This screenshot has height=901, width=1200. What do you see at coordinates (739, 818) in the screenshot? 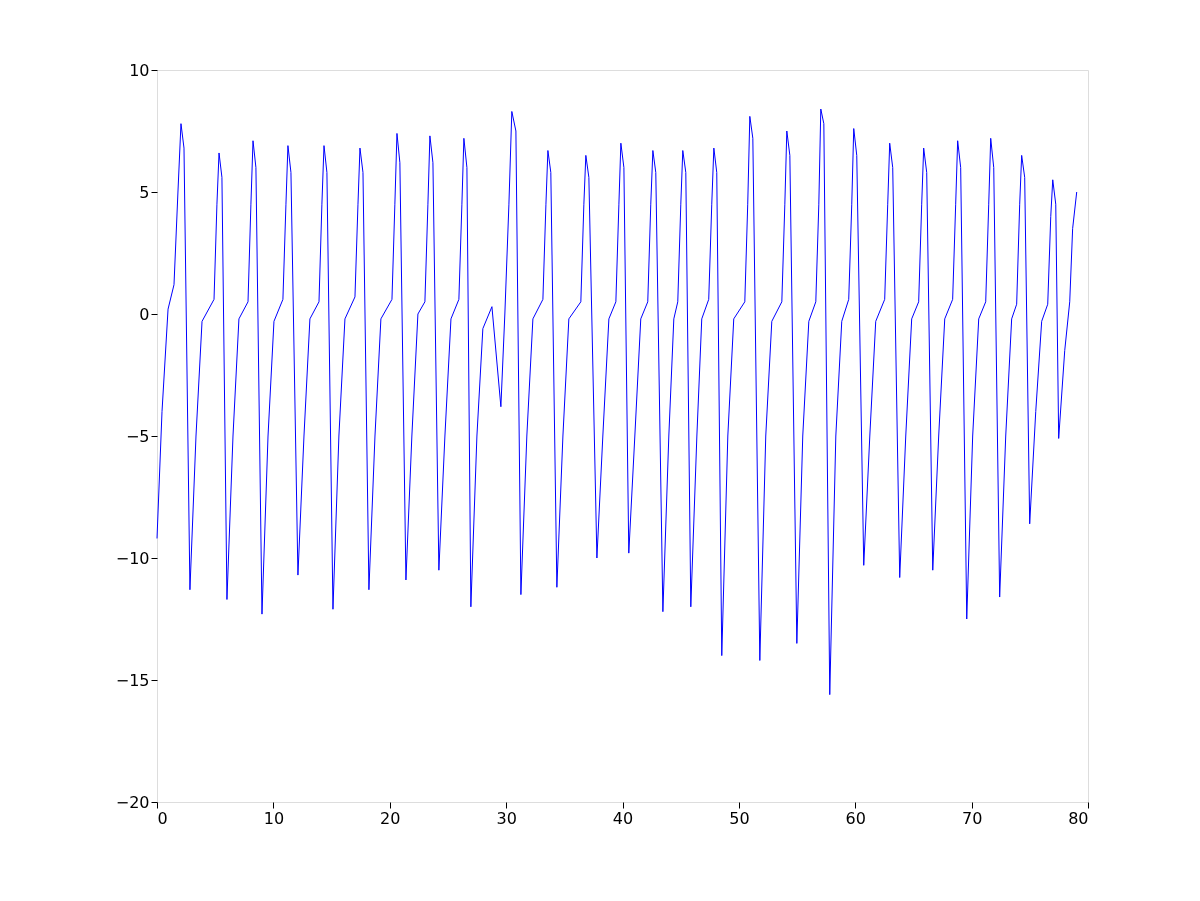
I see `x-tick-label: 50` at bounding box center [739, 818].